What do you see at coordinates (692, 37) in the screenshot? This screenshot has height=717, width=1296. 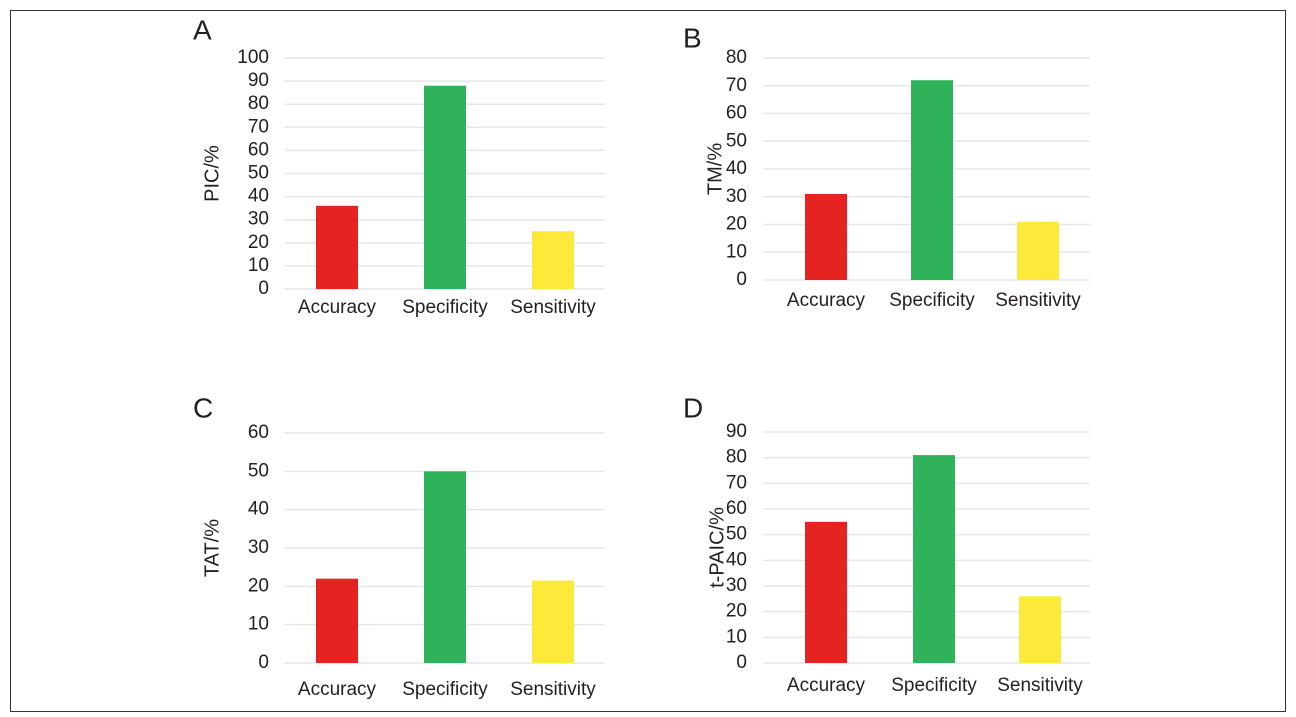 I see `panel-letter: B` at bounding box center [692, 37].